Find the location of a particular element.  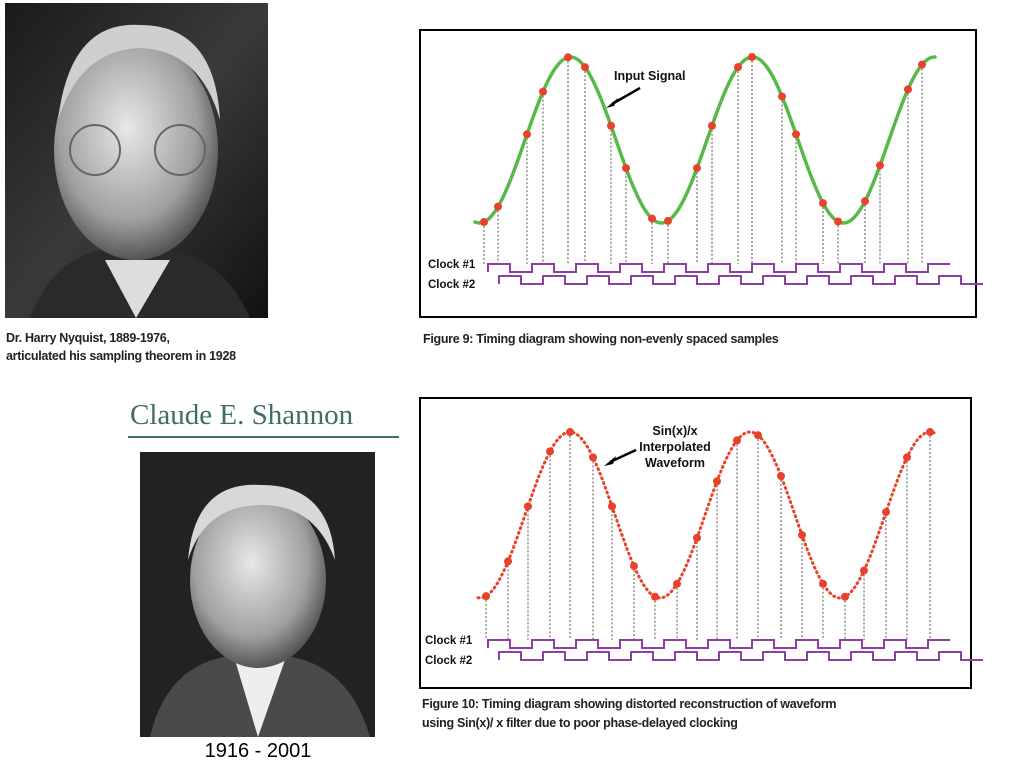

figure9-annotation: Input Signal is located at coordinates (650, 76).